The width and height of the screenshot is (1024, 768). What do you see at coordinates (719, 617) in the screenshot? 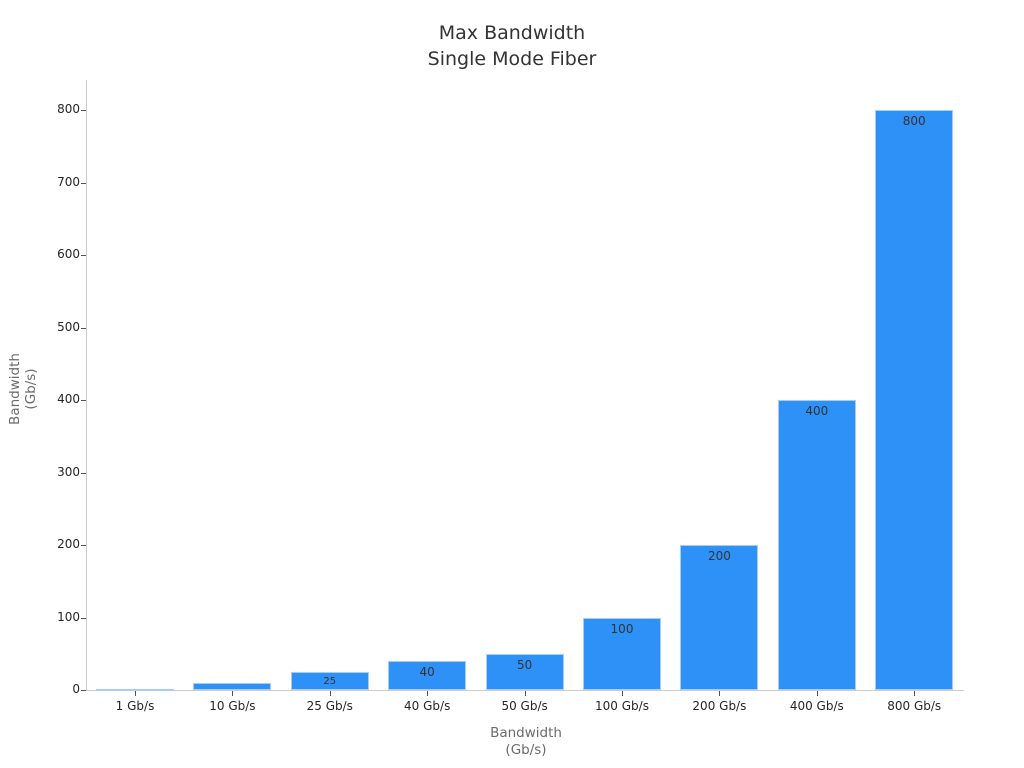
I see `bar-200-gb-s` at bounding box center [719, 617].